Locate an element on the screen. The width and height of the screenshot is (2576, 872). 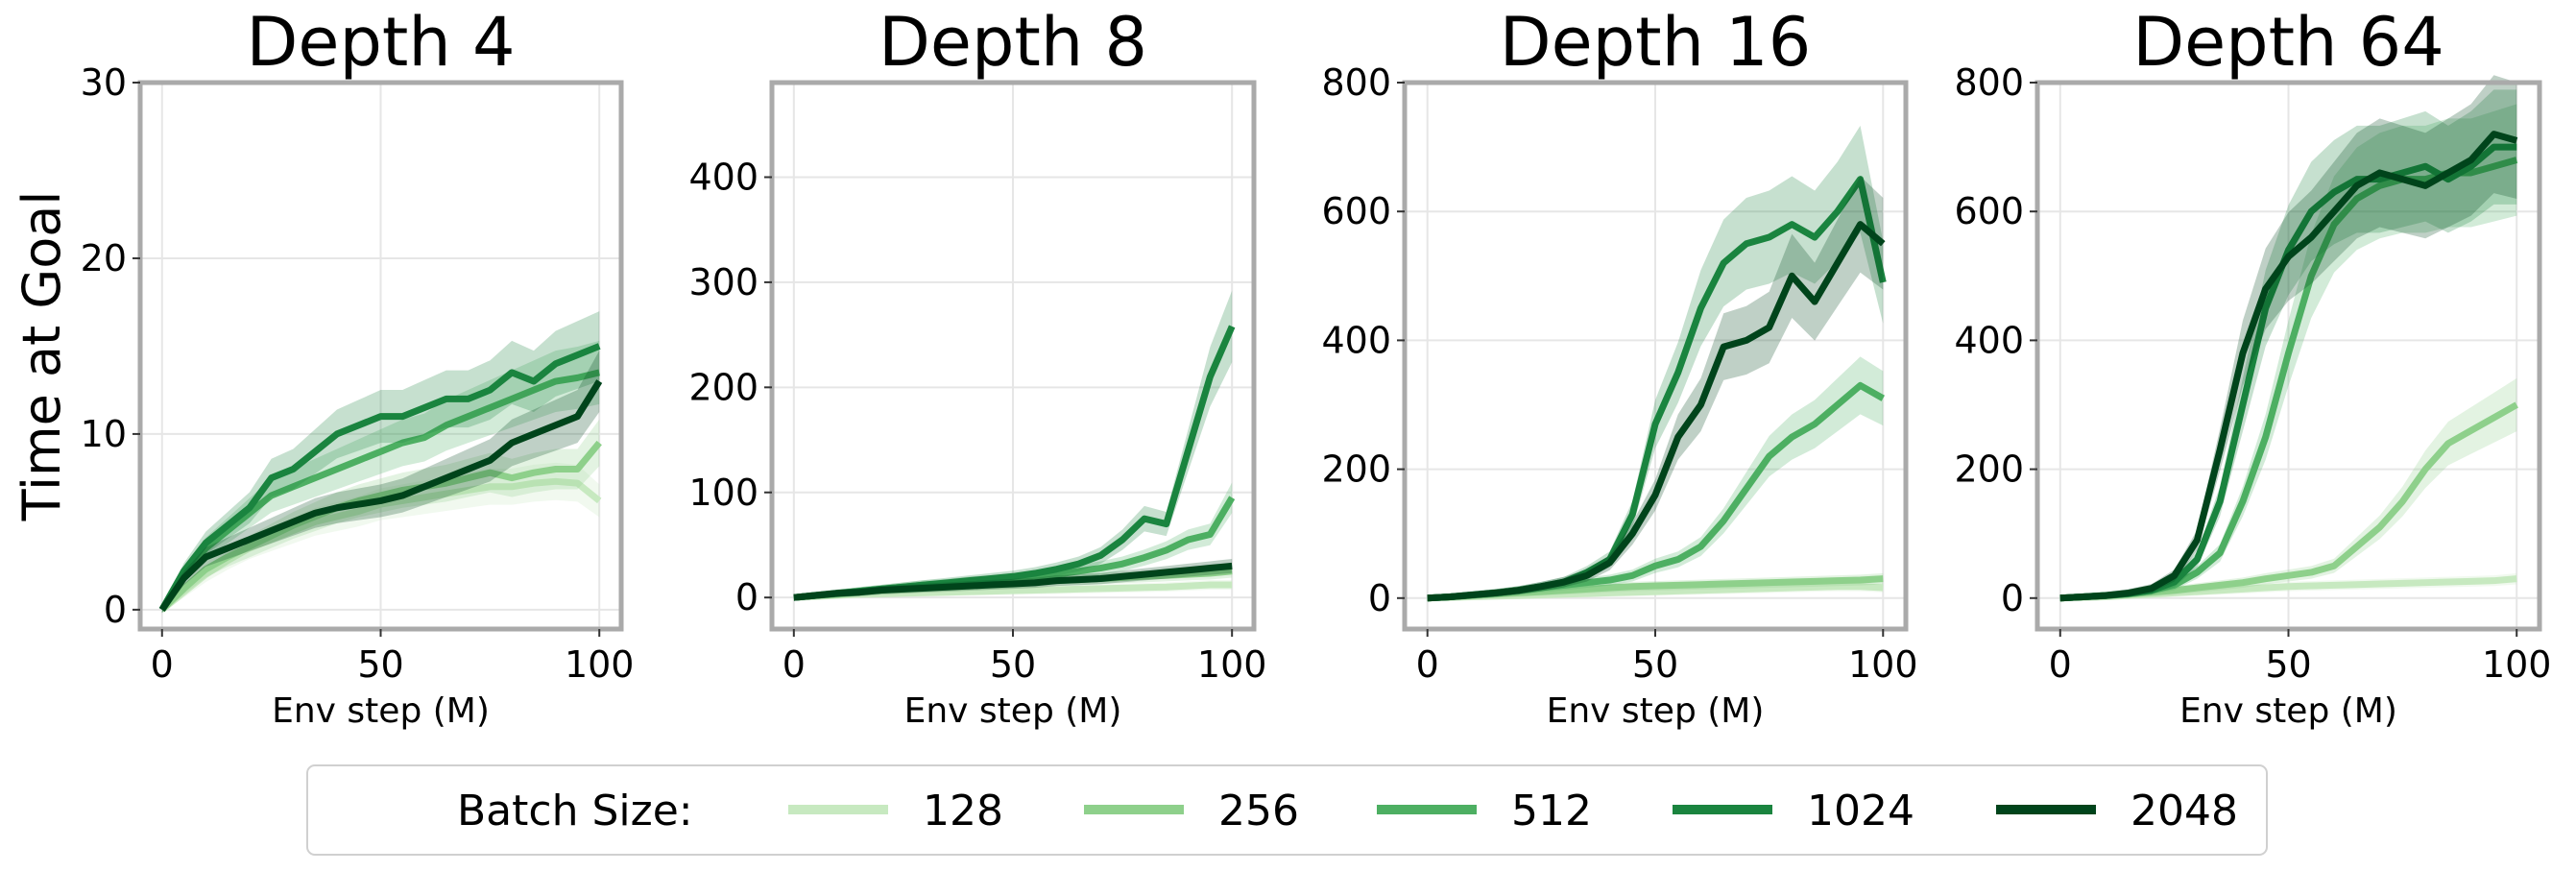
legend-item-256: 256 is located at coordinates (1191, 812).